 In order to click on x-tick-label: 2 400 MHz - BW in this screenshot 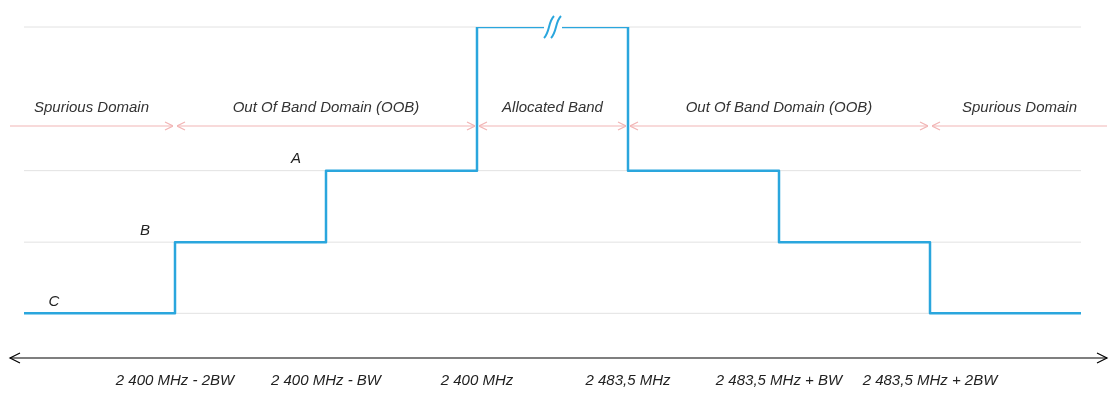, I will do `click(326, 380)`.